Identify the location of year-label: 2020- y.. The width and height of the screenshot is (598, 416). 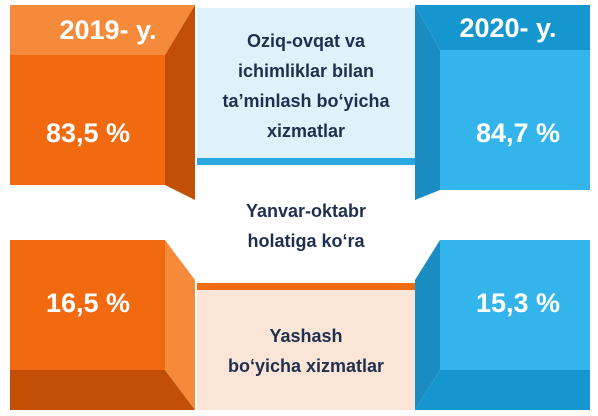
(507, 28).